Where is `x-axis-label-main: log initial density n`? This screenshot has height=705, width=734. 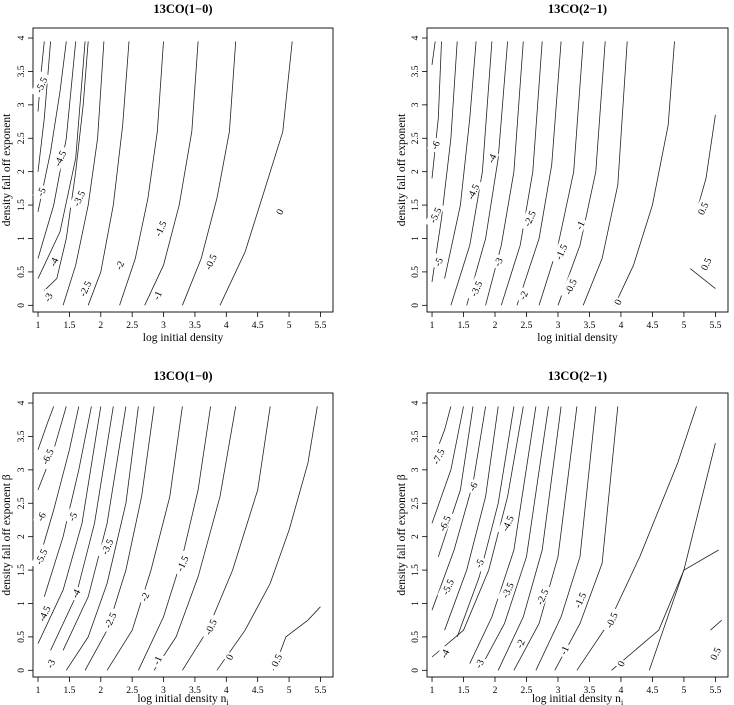
x-axis-label-main: log initial density n is located at coordinates (181, 699).